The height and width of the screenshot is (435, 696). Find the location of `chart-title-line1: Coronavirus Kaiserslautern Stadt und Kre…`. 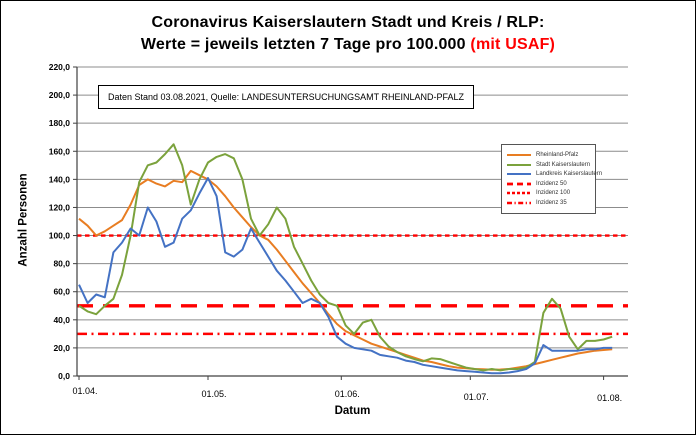

chart-title-line1: Coronavirus Kaiserslautern Stadt und Kre… is located at coordinates (348, 22).